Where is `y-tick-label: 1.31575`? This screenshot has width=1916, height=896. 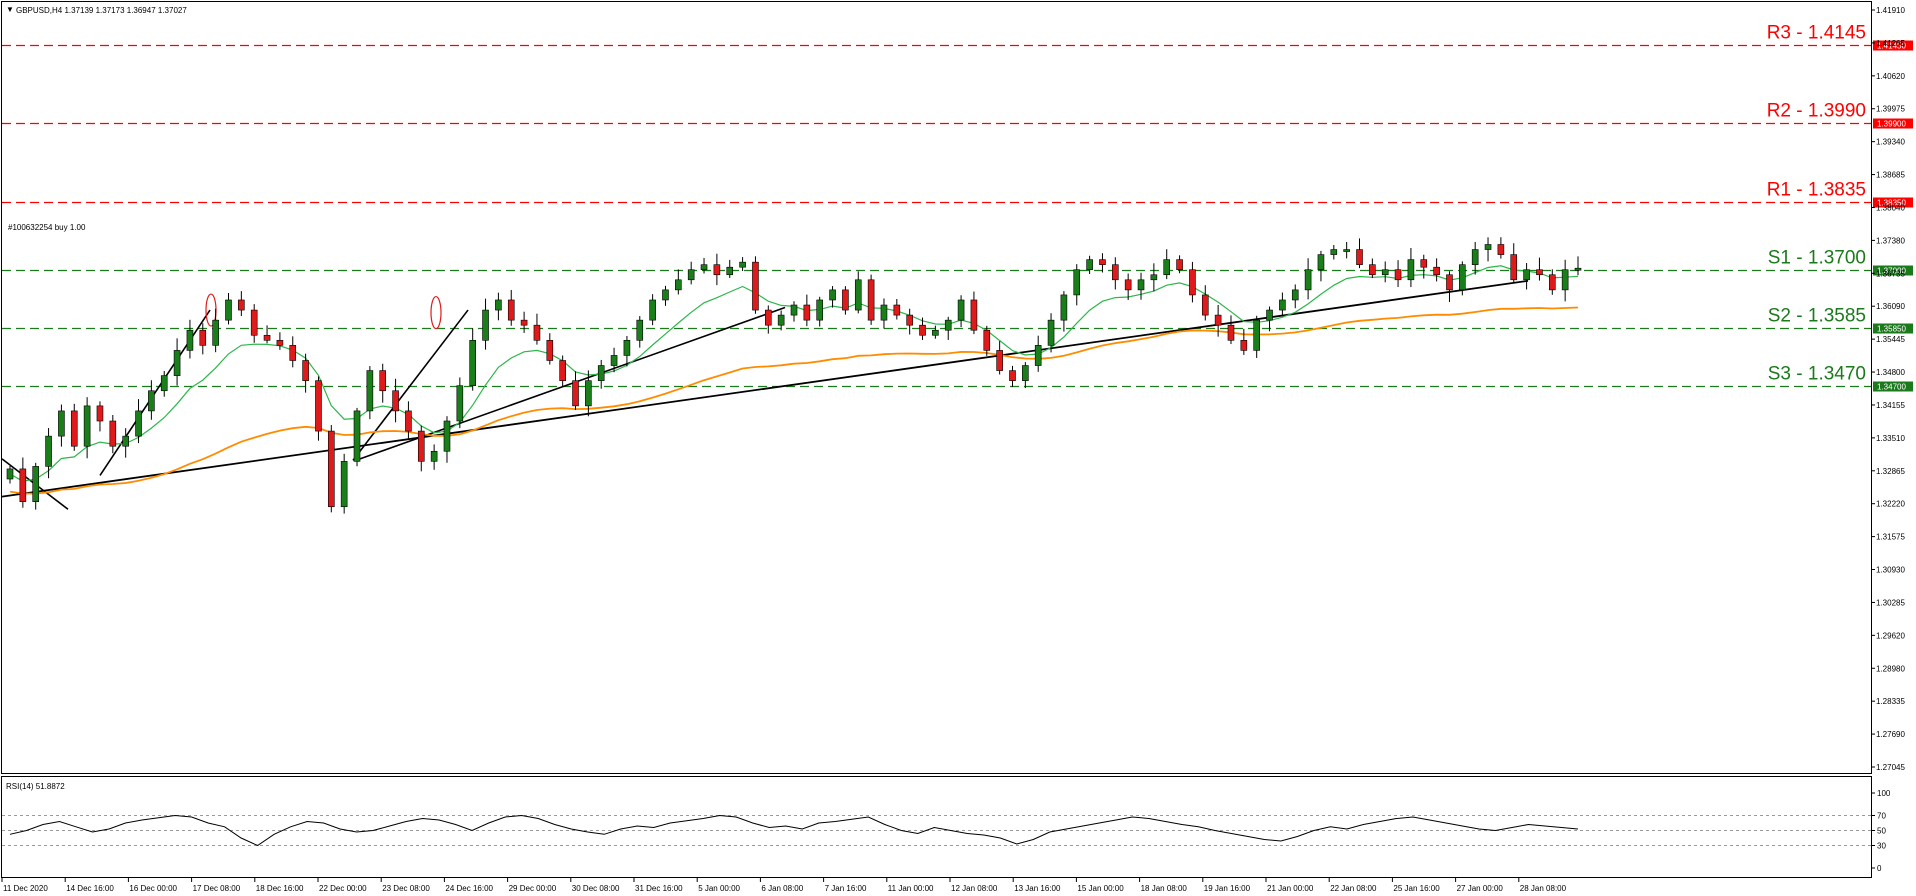 y-tick-label: 1.31575 is located at coordinates (1890, 537).